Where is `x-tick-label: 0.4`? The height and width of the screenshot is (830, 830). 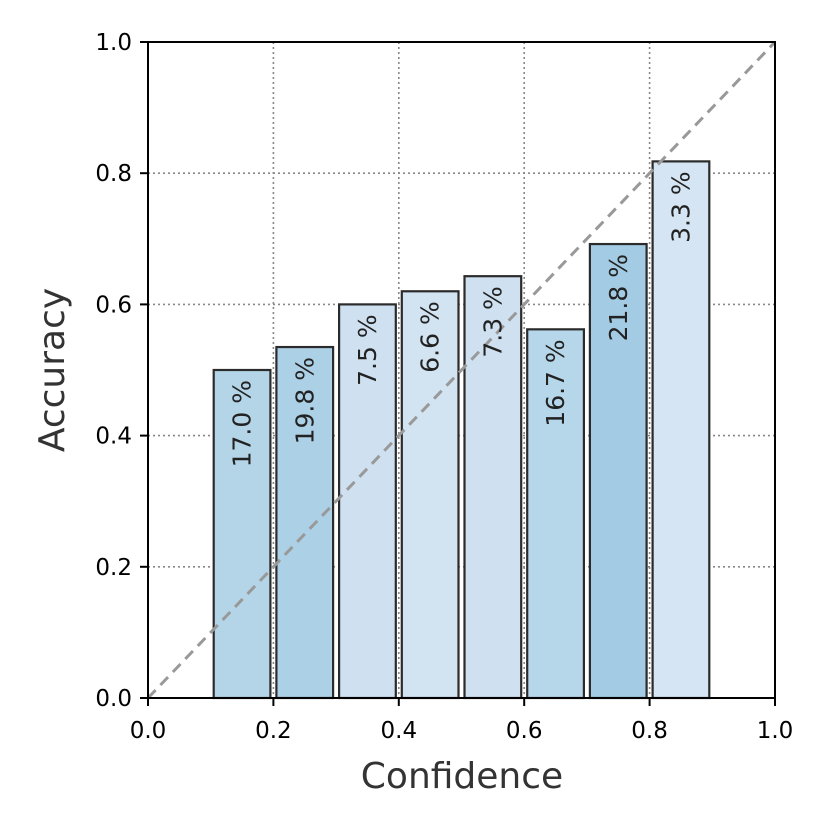
x-tick-label: 0.4 is located at coordinates (399, 731).